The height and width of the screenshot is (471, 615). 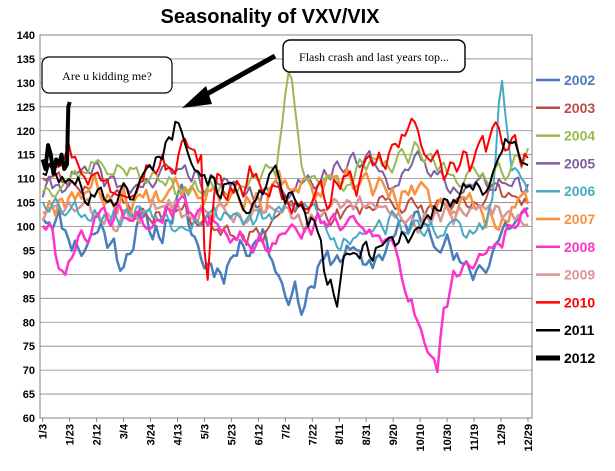 What do you see at coordinates (475, 437) in the screenshot?
I see `x-tick-label: 11/19` at bounding box center [475, 437].